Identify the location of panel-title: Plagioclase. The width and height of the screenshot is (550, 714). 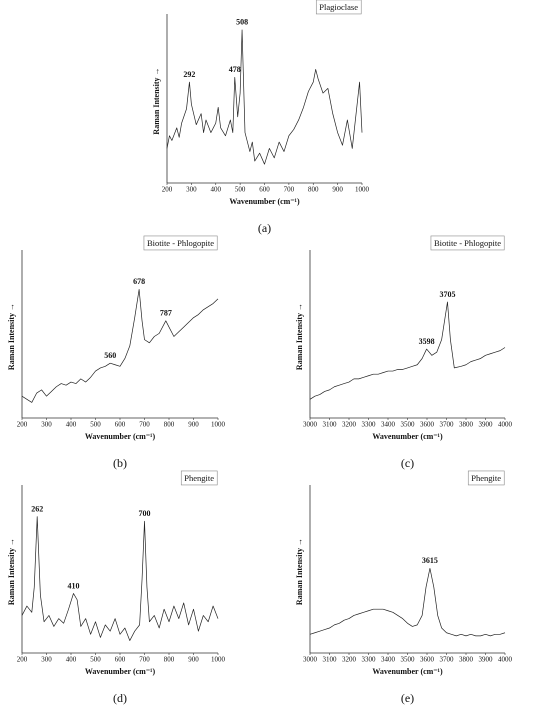
(338, 7).